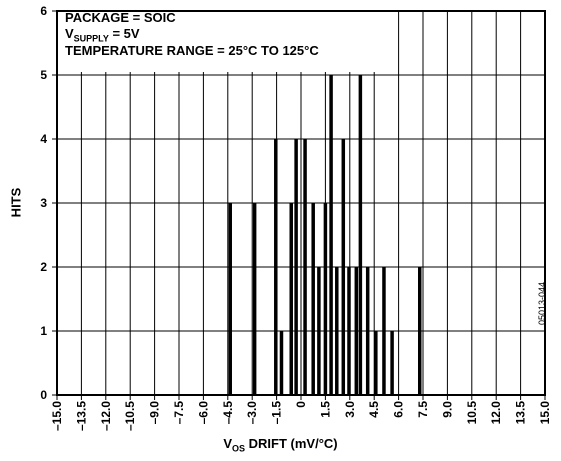 This screenshot has width=561, height=461. I want to click on x-tick-label: 9.0, so click(447, 409).